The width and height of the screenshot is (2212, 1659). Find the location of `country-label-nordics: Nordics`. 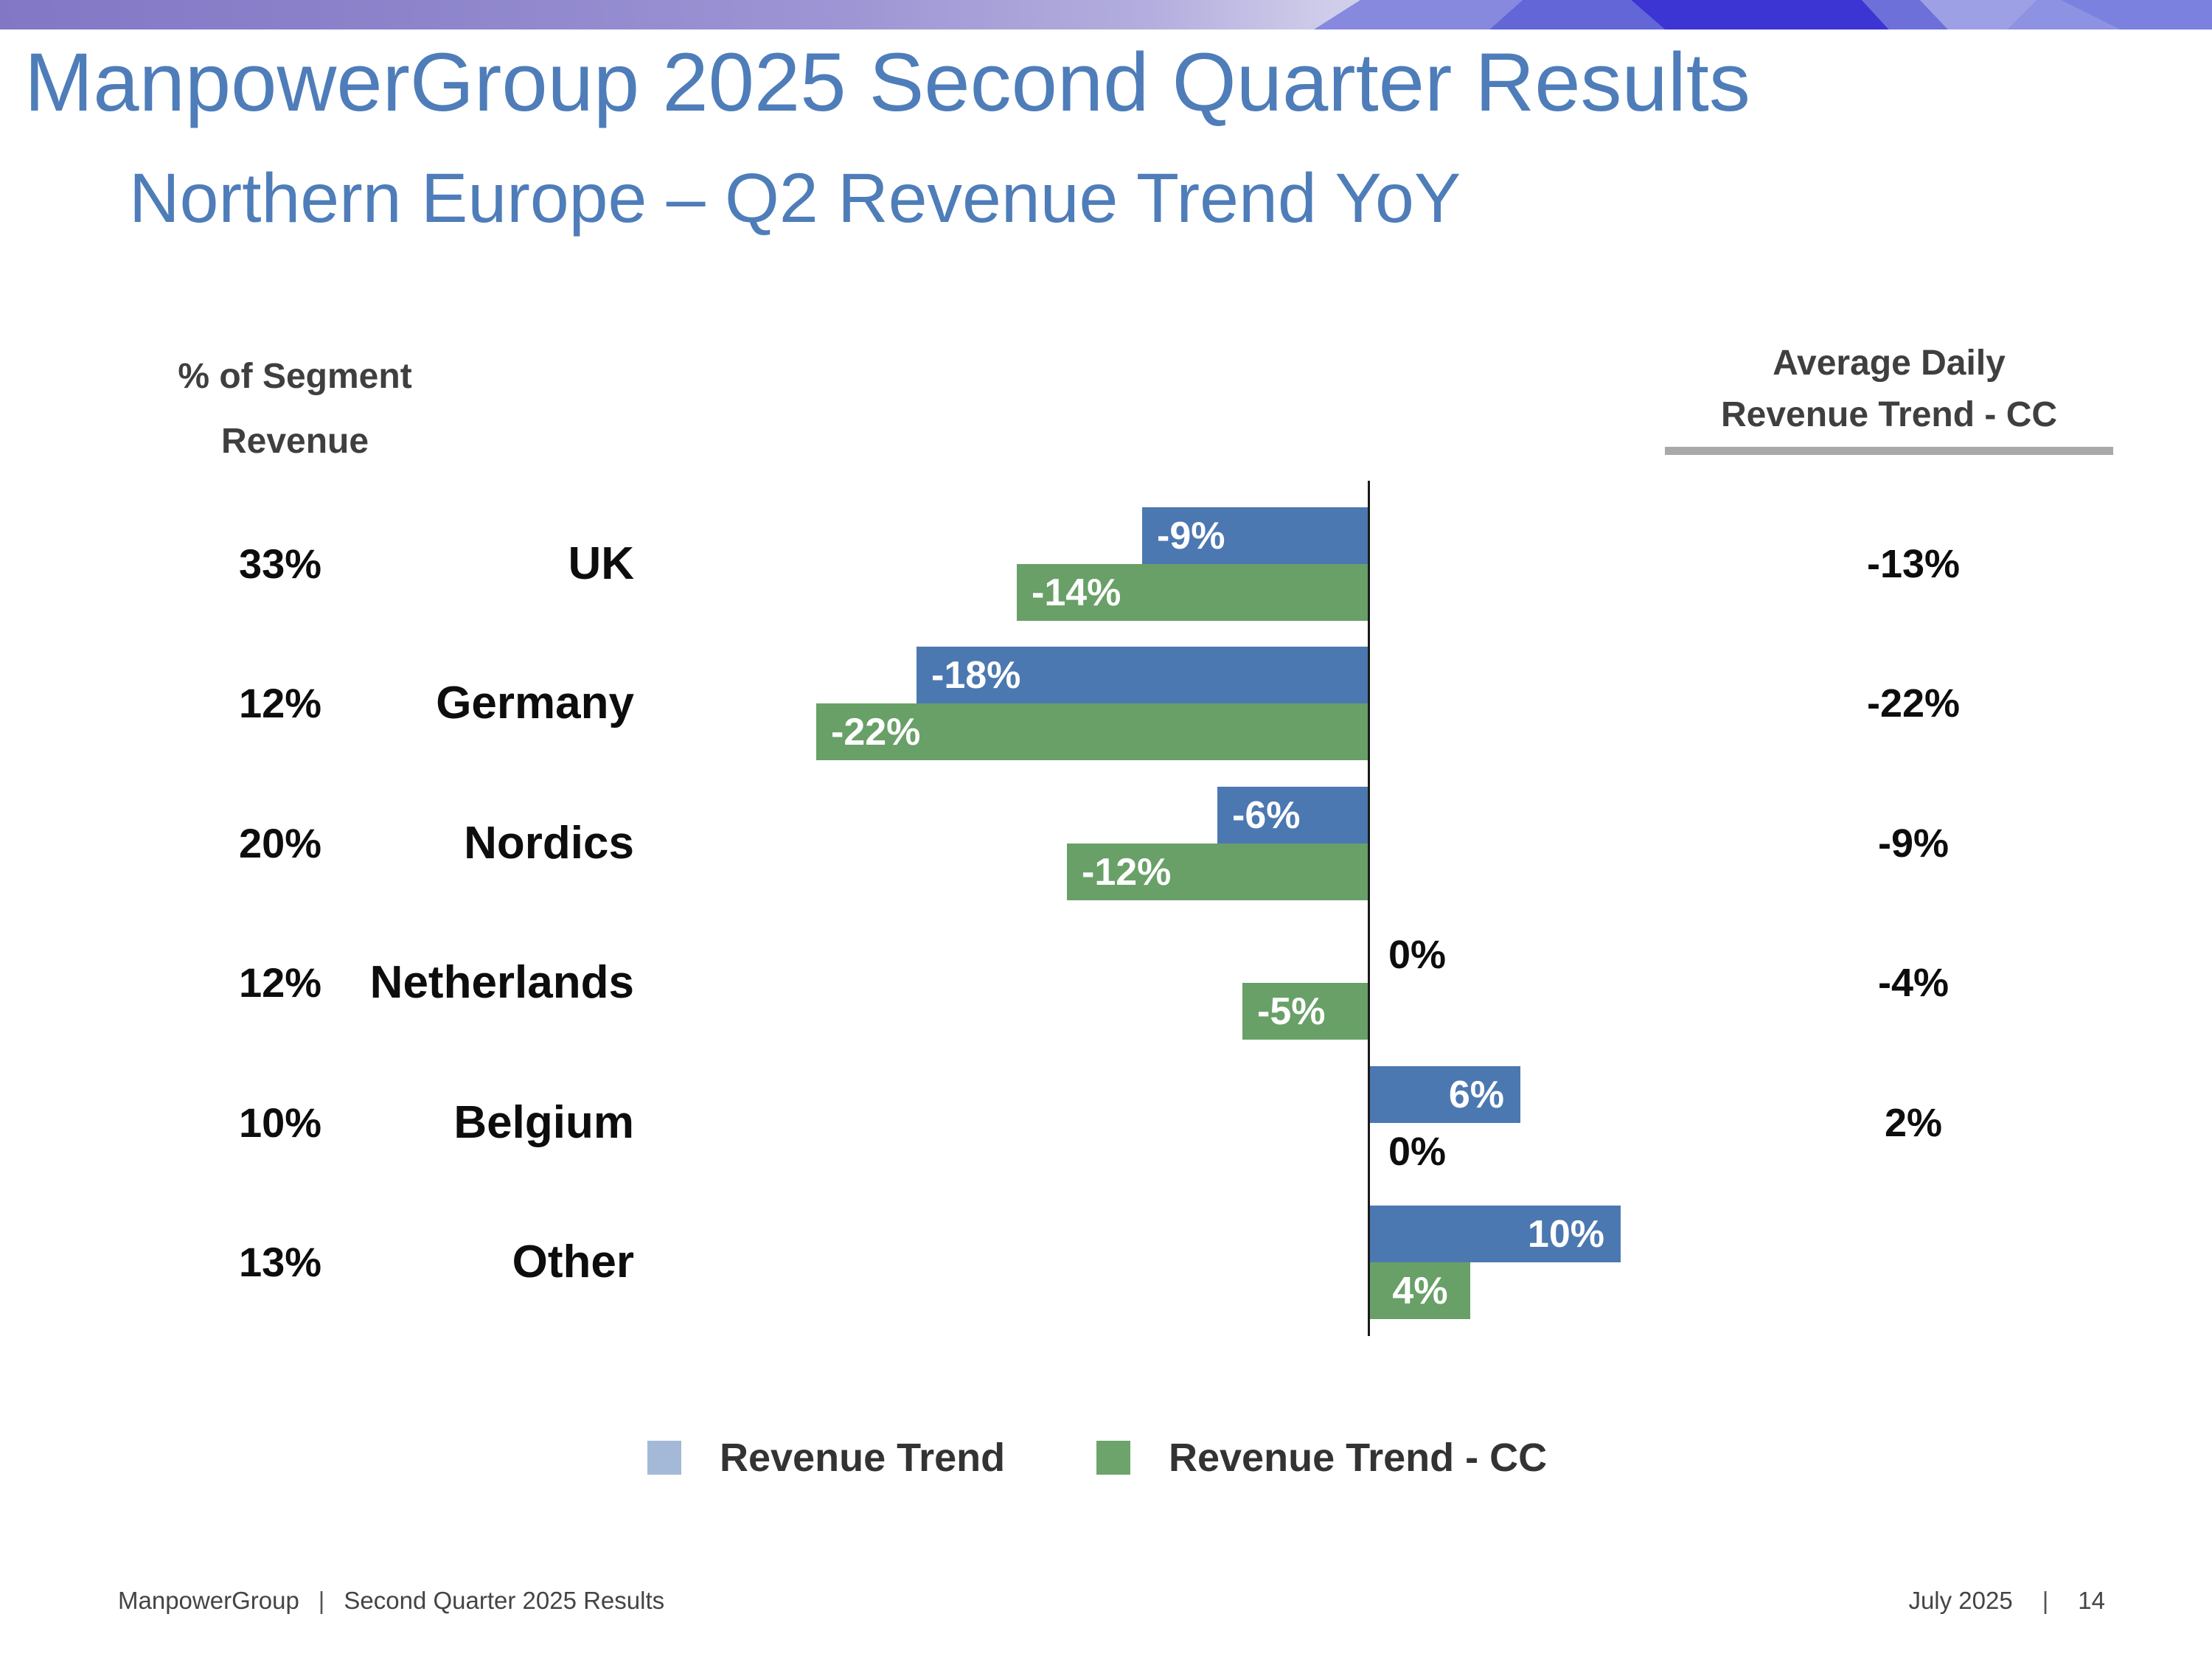

country-label-nordics: Nordics is located at coordinates (549, 843).